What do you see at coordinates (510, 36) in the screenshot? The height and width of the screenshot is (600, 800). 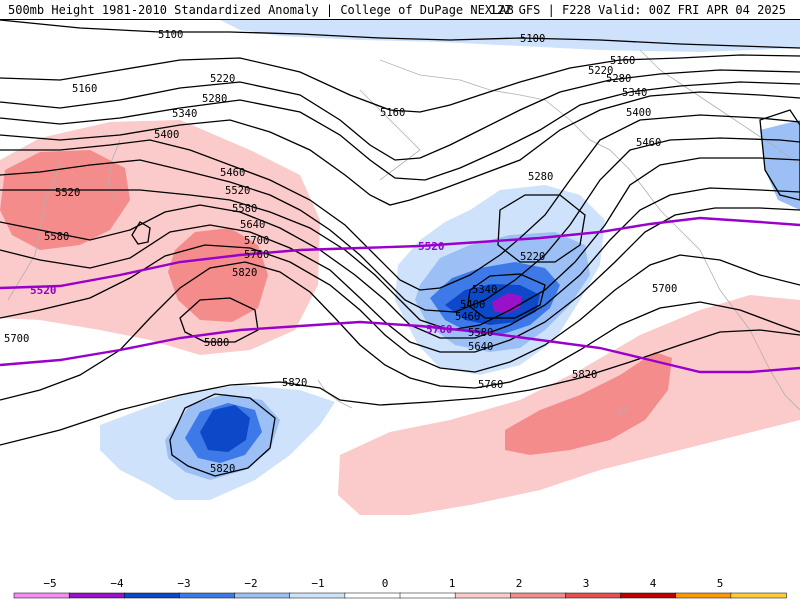 I see `cold-anomaly-north` at bounding box center [510, 36].